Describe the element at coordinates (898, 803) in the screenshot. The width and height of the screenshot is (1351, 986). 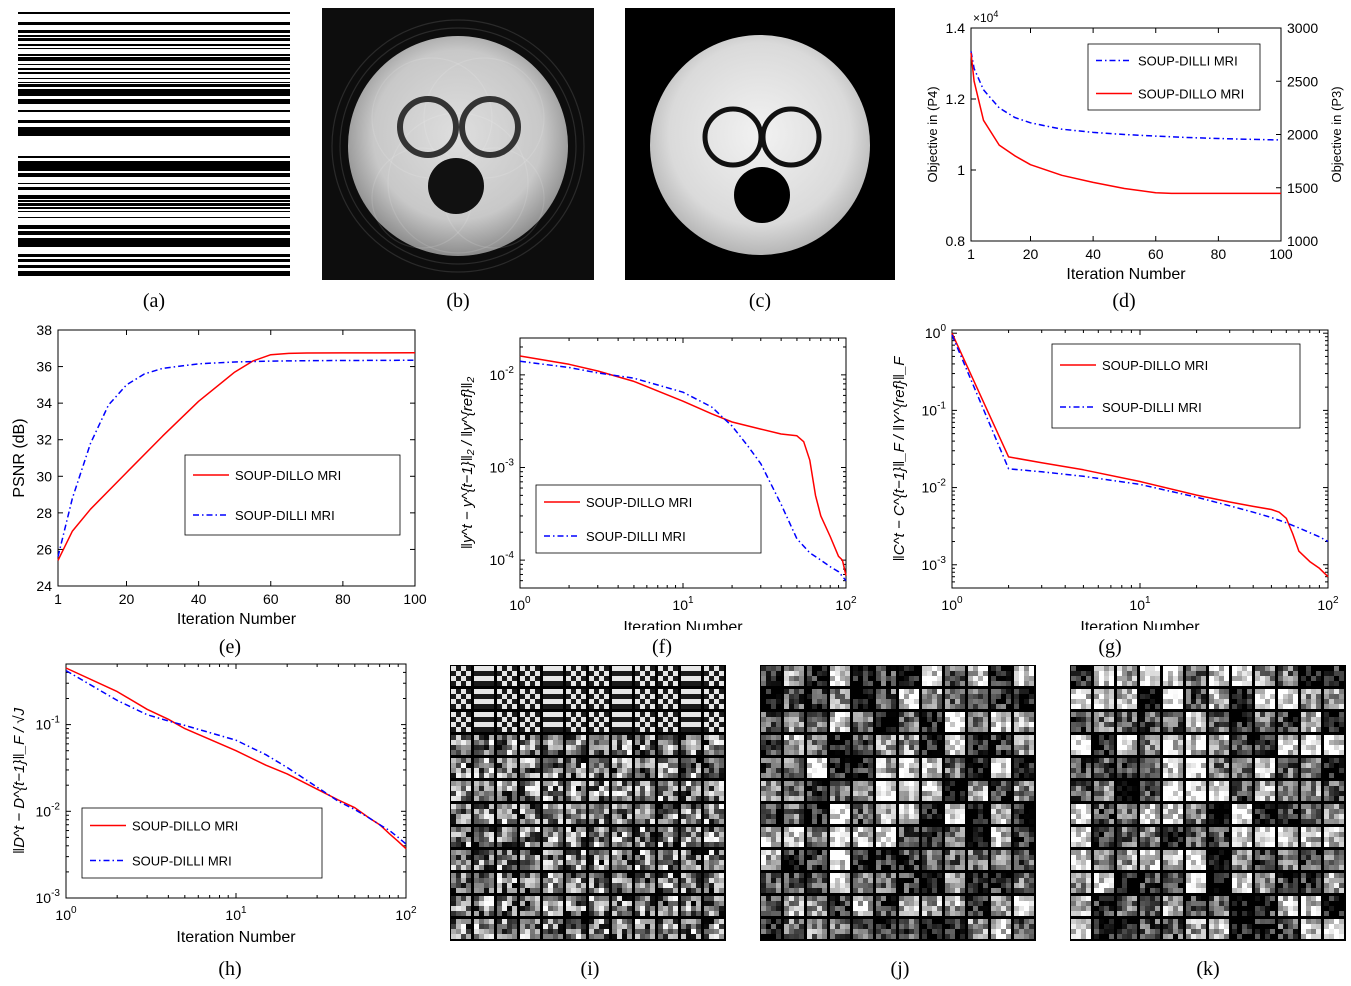
I see `dictionary-j-svg` at that location.